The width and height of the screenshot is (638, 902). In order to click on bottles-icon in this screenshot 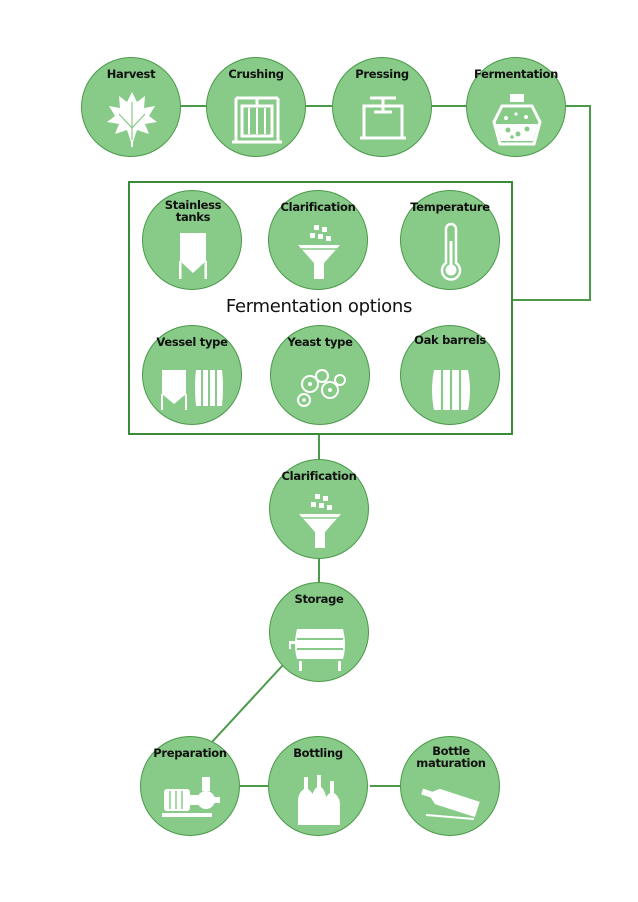, I will do `click(319, 800)`.